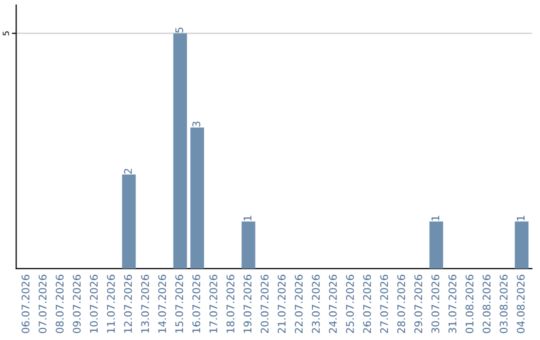  I want to click on x-tick-label: 09.07.2026, so click(76, 304).